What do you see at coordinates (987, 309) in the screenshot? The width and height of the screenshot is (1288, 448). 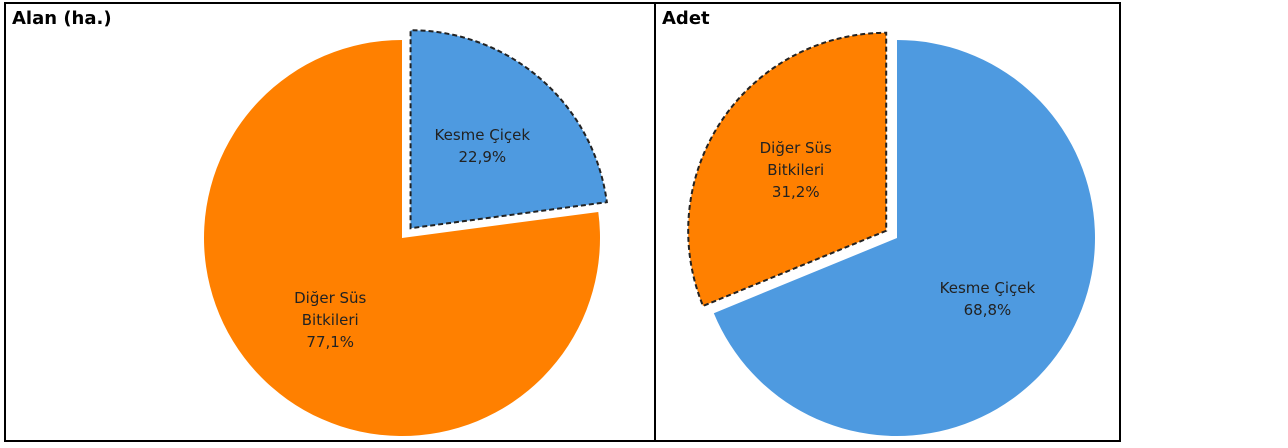 I see `slice-value: 68,8%` at bounding box center [987, 309].